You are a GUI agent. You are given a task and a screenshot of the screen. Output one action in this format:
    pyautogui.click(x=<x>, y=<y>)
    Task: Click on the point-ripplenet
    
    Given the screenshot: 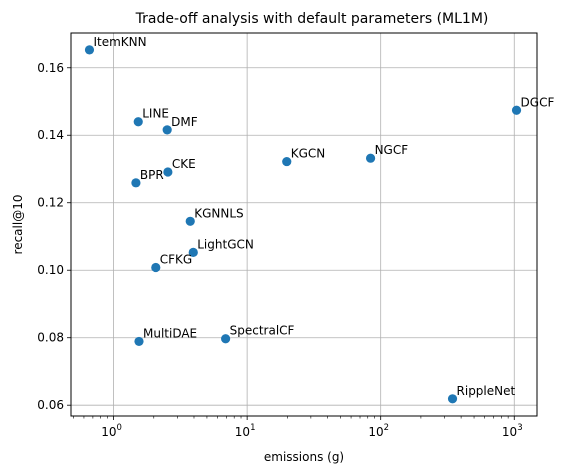 What is the action you would take?
    pyautogui.click(x=452, y=399)
    